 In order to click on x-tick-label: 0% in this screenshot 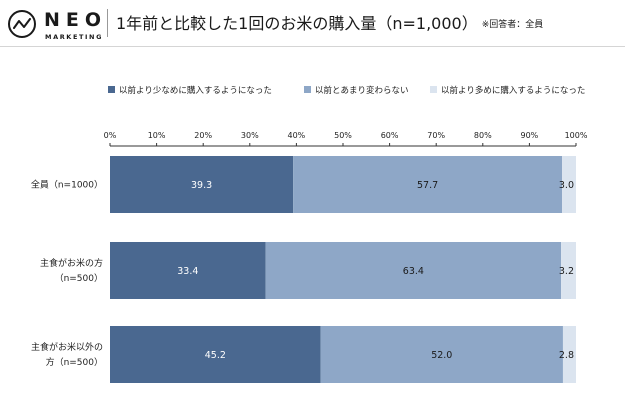, I will do `click(110, 135)`.